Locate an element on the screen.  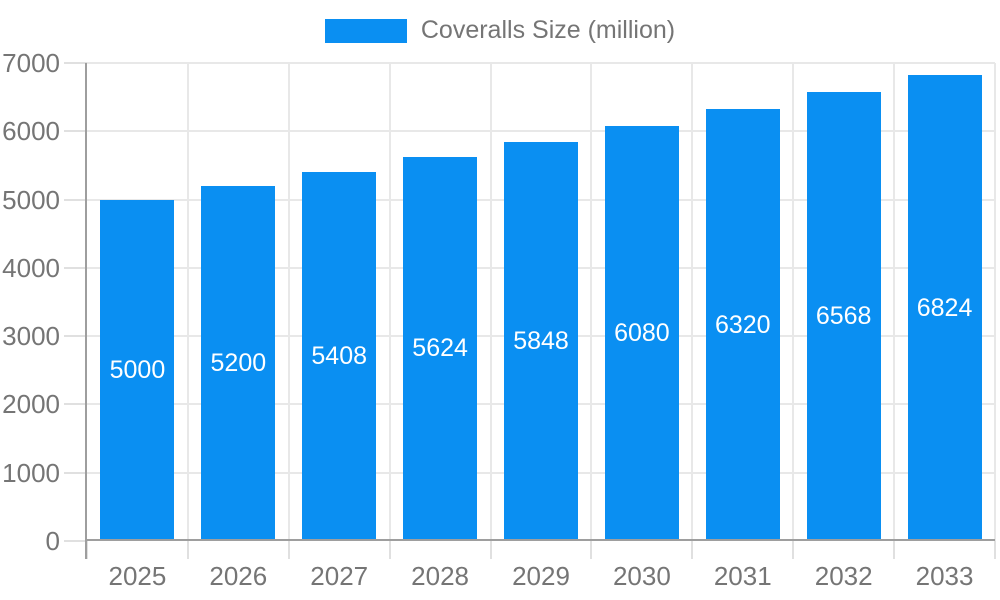
legend: Coveralls Size (million) is located at coordinates (500, 30).